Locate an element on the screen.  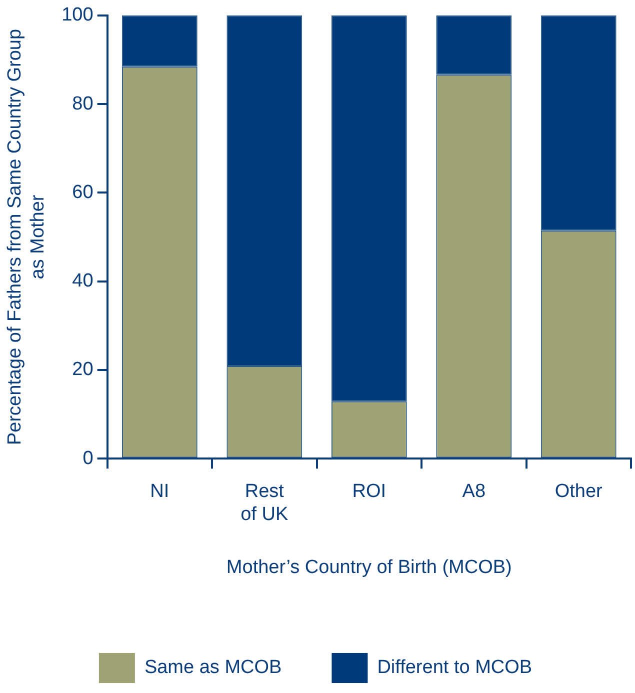
x-tick-label: ROI is located at coordinates (369, 491).